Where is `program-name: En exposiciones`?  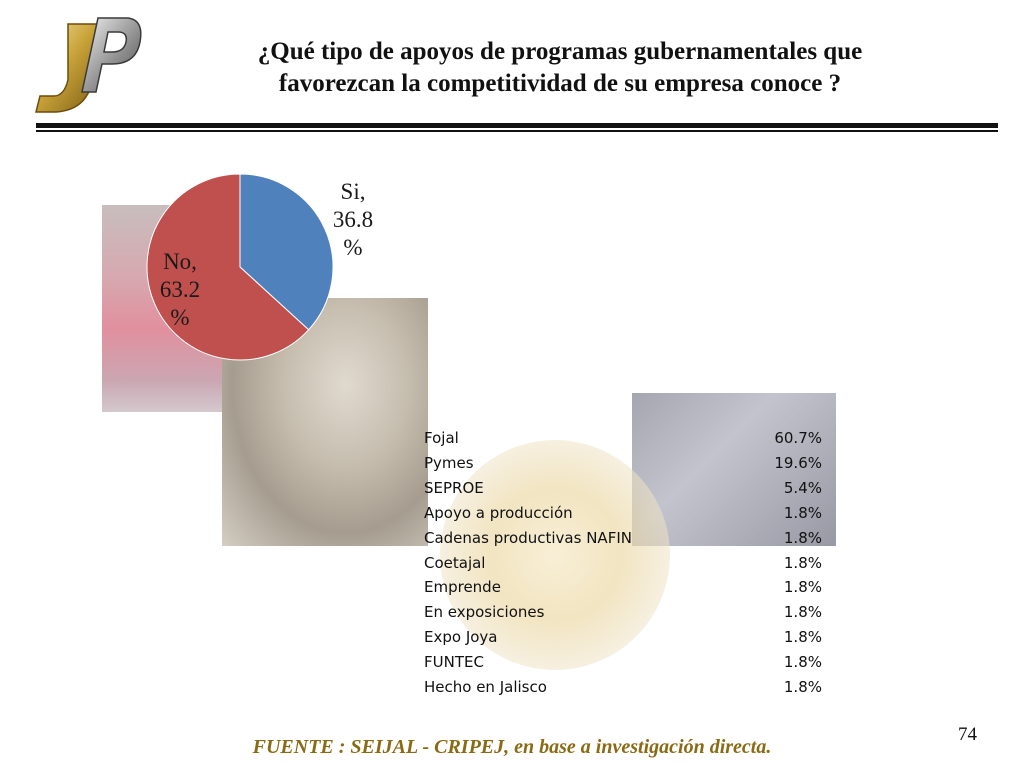 program-name: En exposiciones is located at coordinates (484, 612).